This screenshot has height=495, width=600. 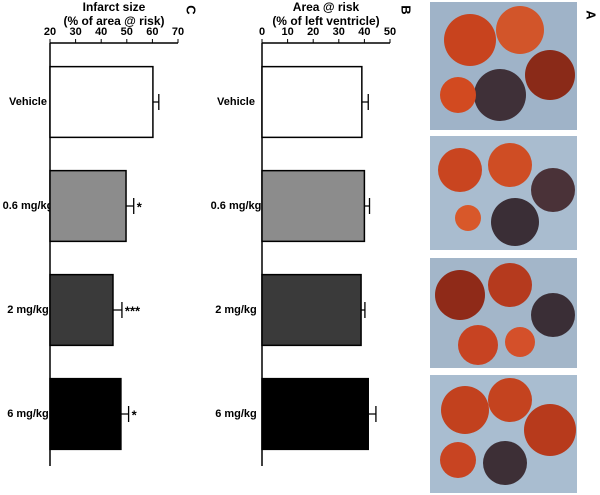 What do you see at coordinates (178, 32) in the screenshot?
I see `x-tick-label: 70` at bounding box center [178, 32].